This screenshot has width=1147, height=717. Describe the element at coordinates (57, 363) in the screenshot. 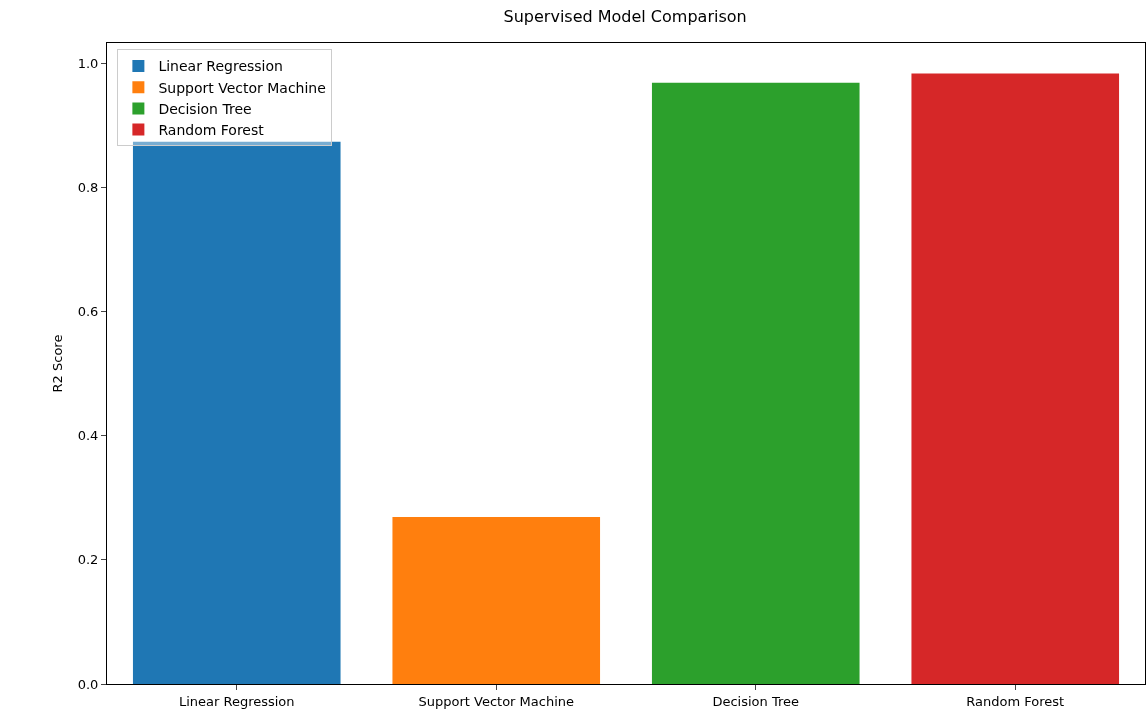

I see `y-axis-title: R2 Score` at that location.